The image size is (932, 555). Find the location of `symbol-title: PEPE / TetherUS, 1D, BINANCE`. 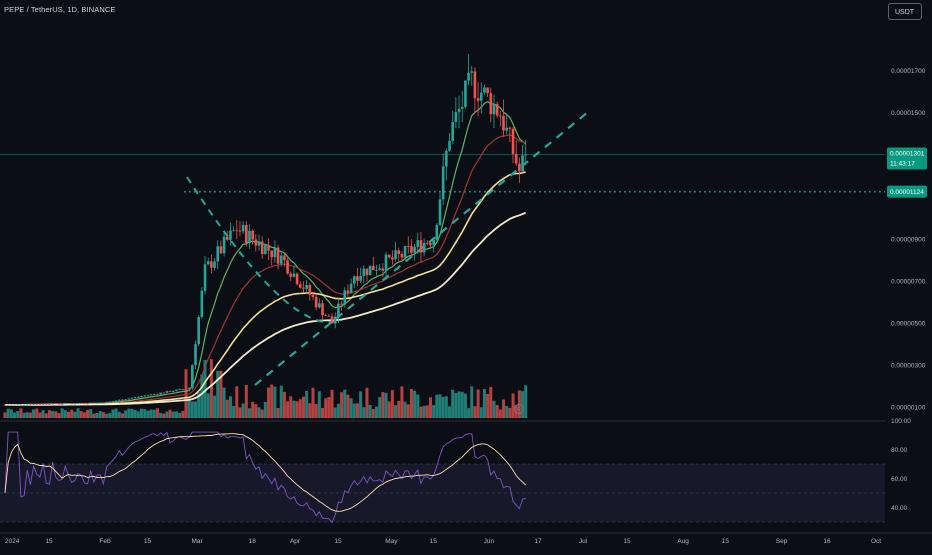

symbol-title: PEPE / TetherUS, 1D, BINANCE is located at coordinates (60, 9).